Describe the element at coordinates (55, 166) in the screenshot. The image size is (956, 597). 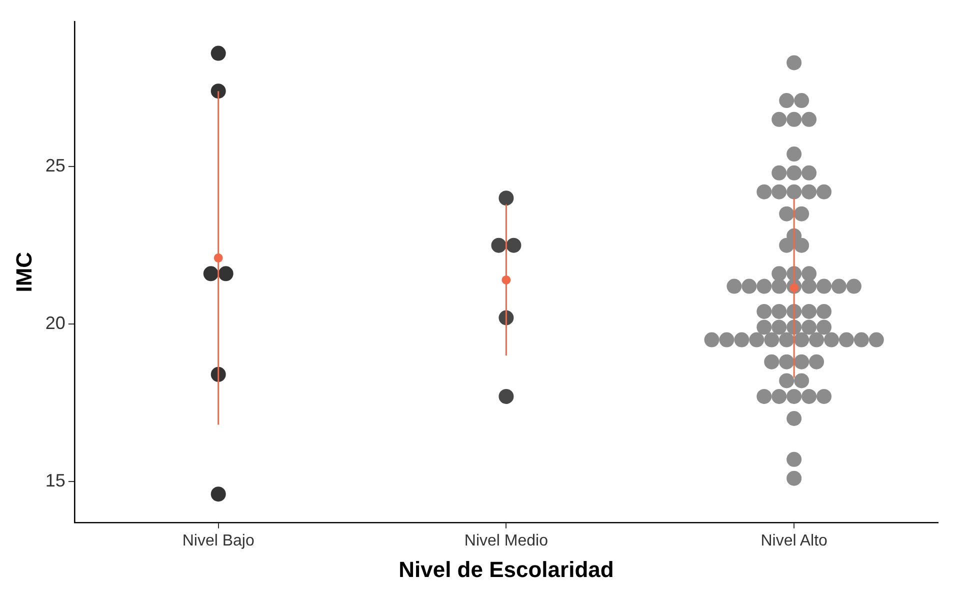
I see `y-tick-label: 25` at that location.